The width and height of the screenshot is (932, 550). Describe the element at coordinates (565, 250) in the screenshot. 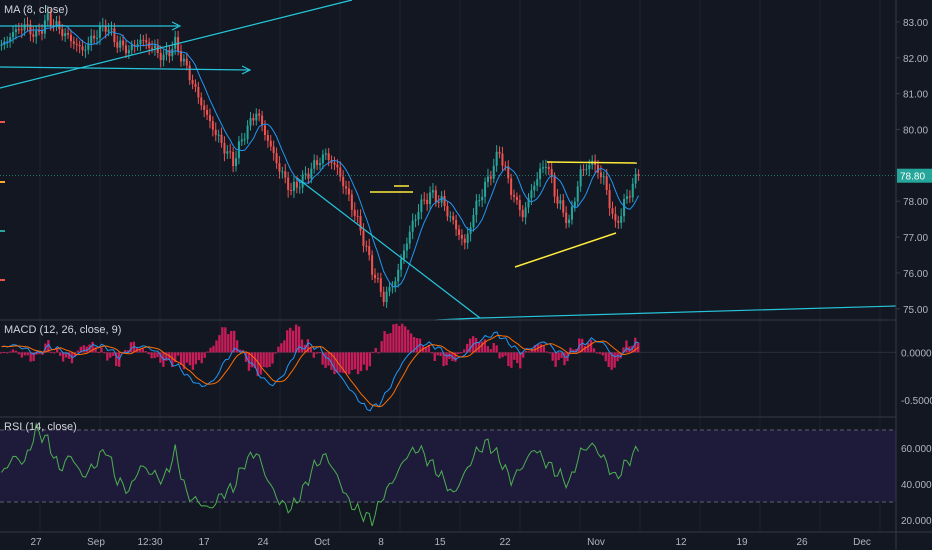

I see `triangle-bottom-line` at that location.